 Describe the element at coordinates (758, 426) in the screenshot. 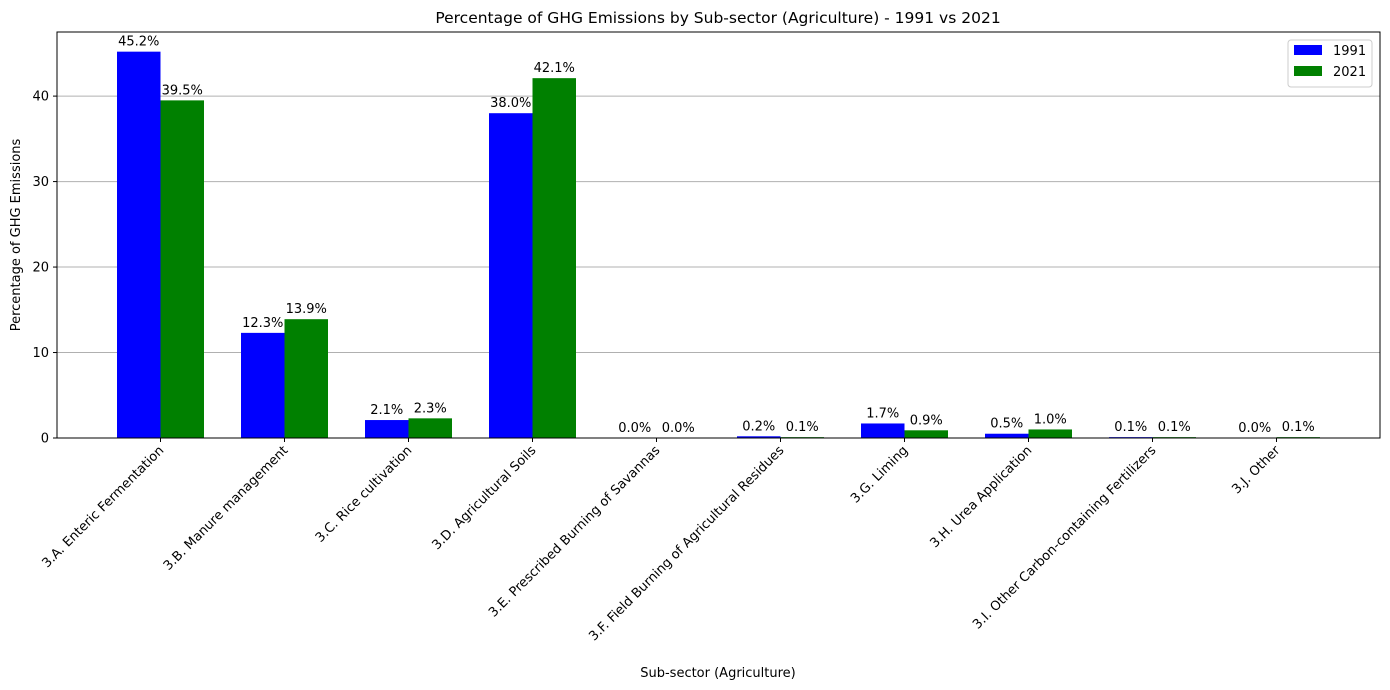

I see `data-label-1991-6: 0.2%` at that location.